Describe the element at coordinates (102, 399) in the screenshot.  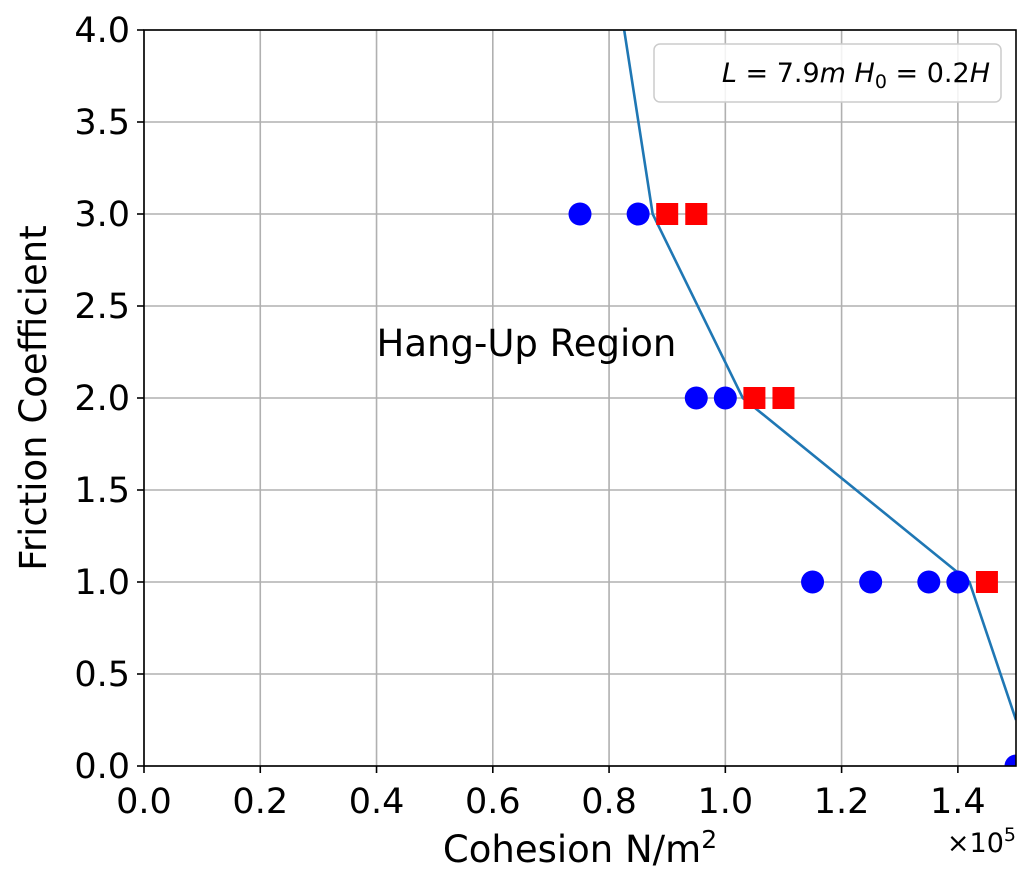
I see `y-tick-label: 2.0` at that location.